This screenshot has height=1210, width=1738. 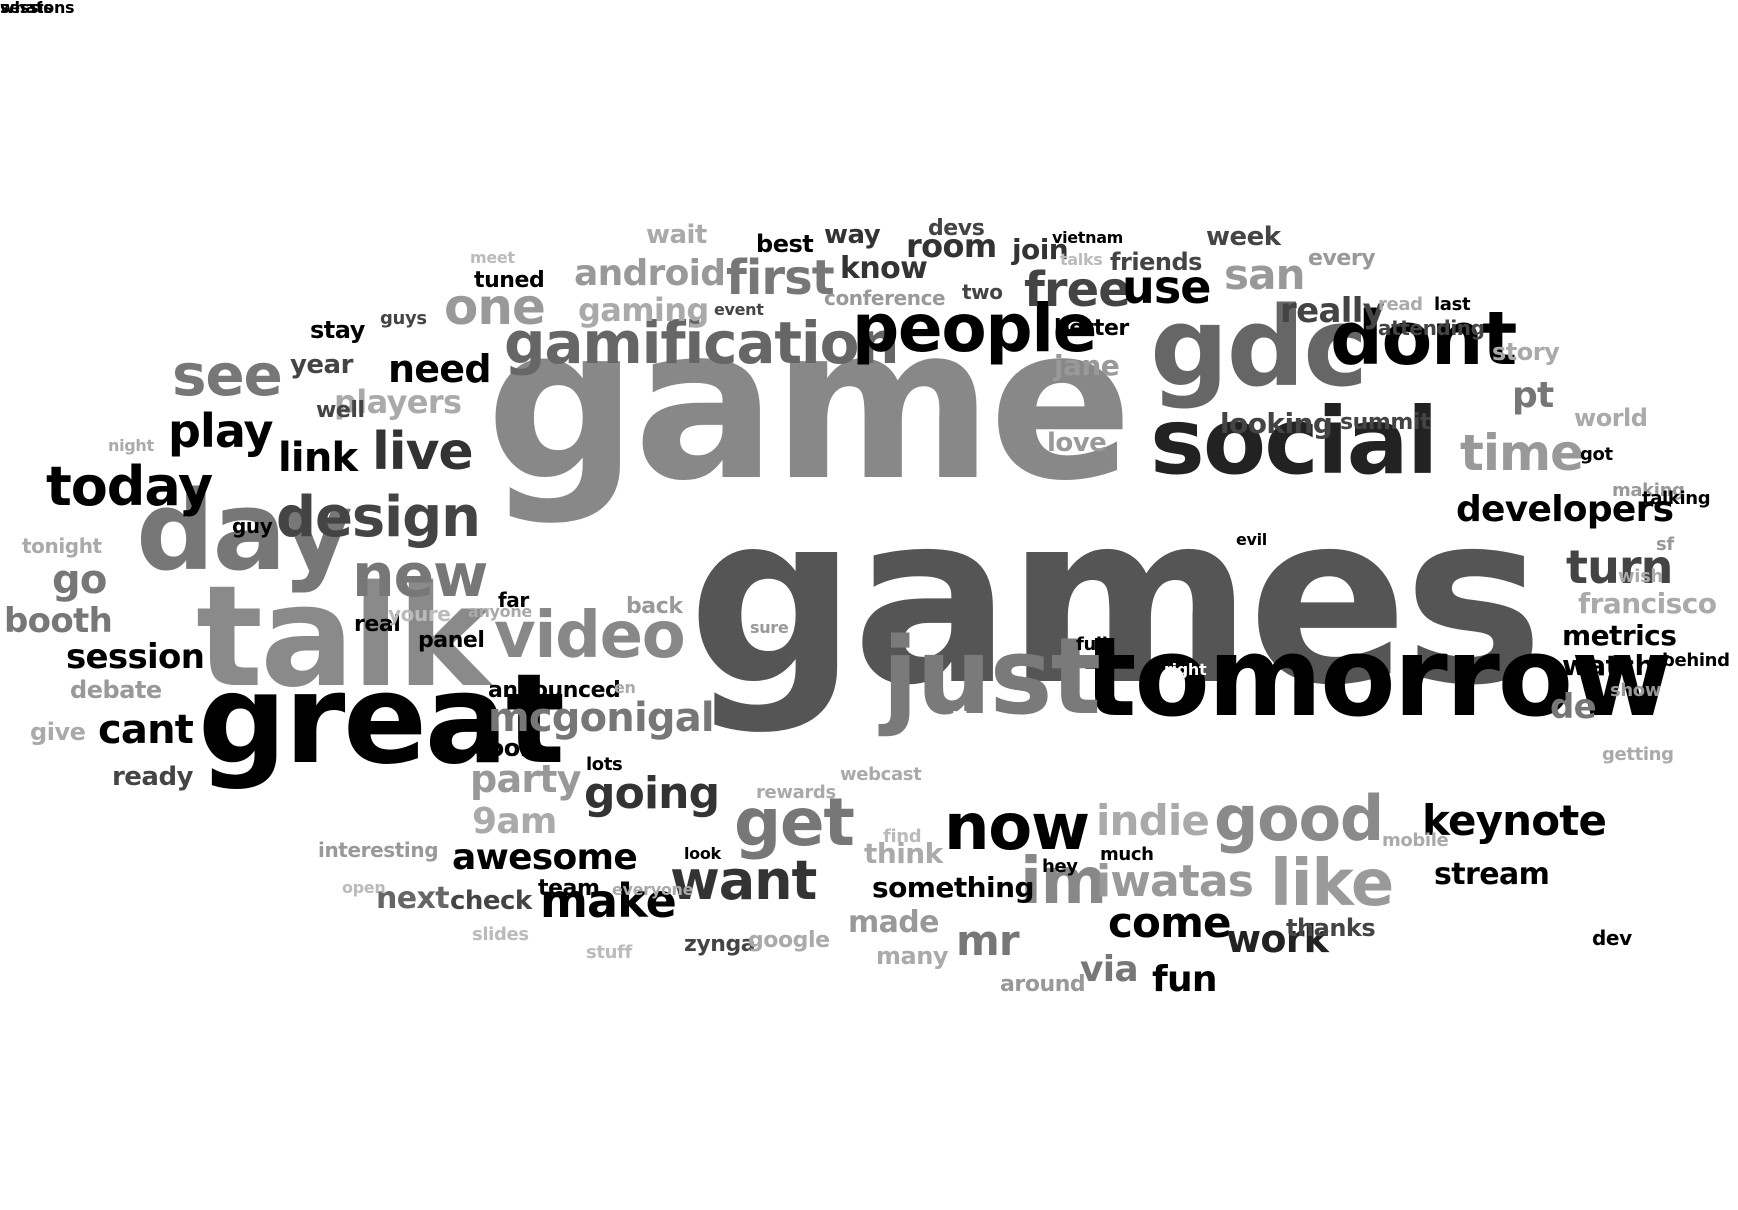 What do you see at coordinates (1526, 352) in the screenshot?
I see `cloud-word: story` at bounding box center [1526, 352].